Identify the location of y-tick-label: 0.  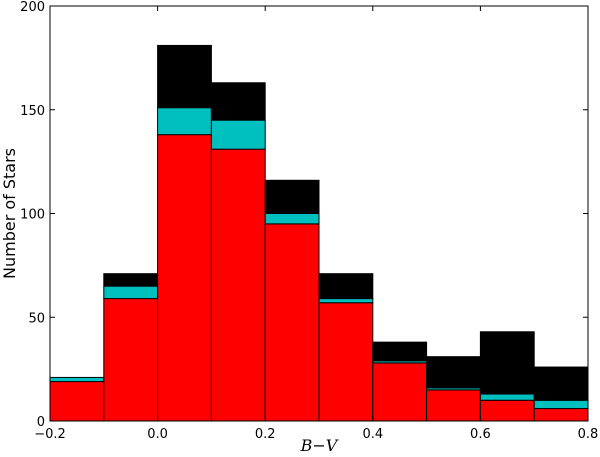
(41, 422).